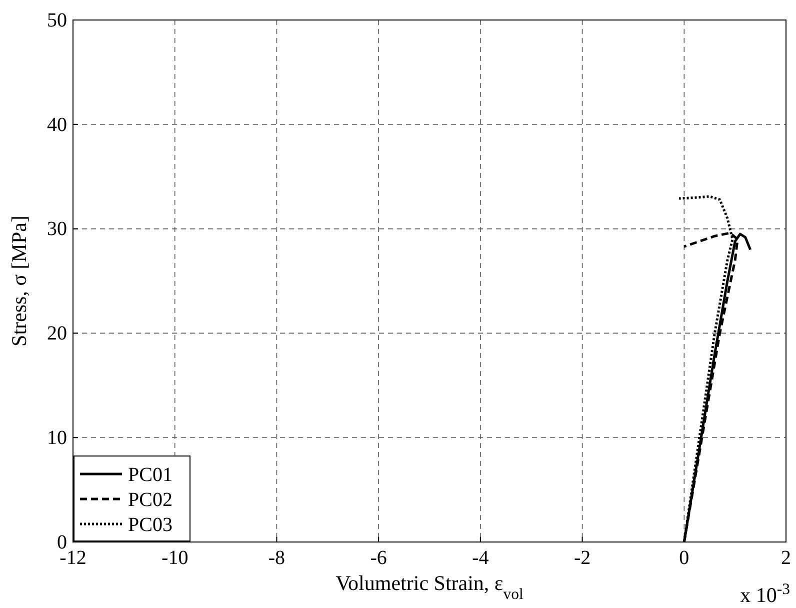 Image resolution: width=796 pixels, height=608 pixels. Describe the element at coordinates (378, 558) in the screenshot. I see `x-tick-label: -6` at that location.